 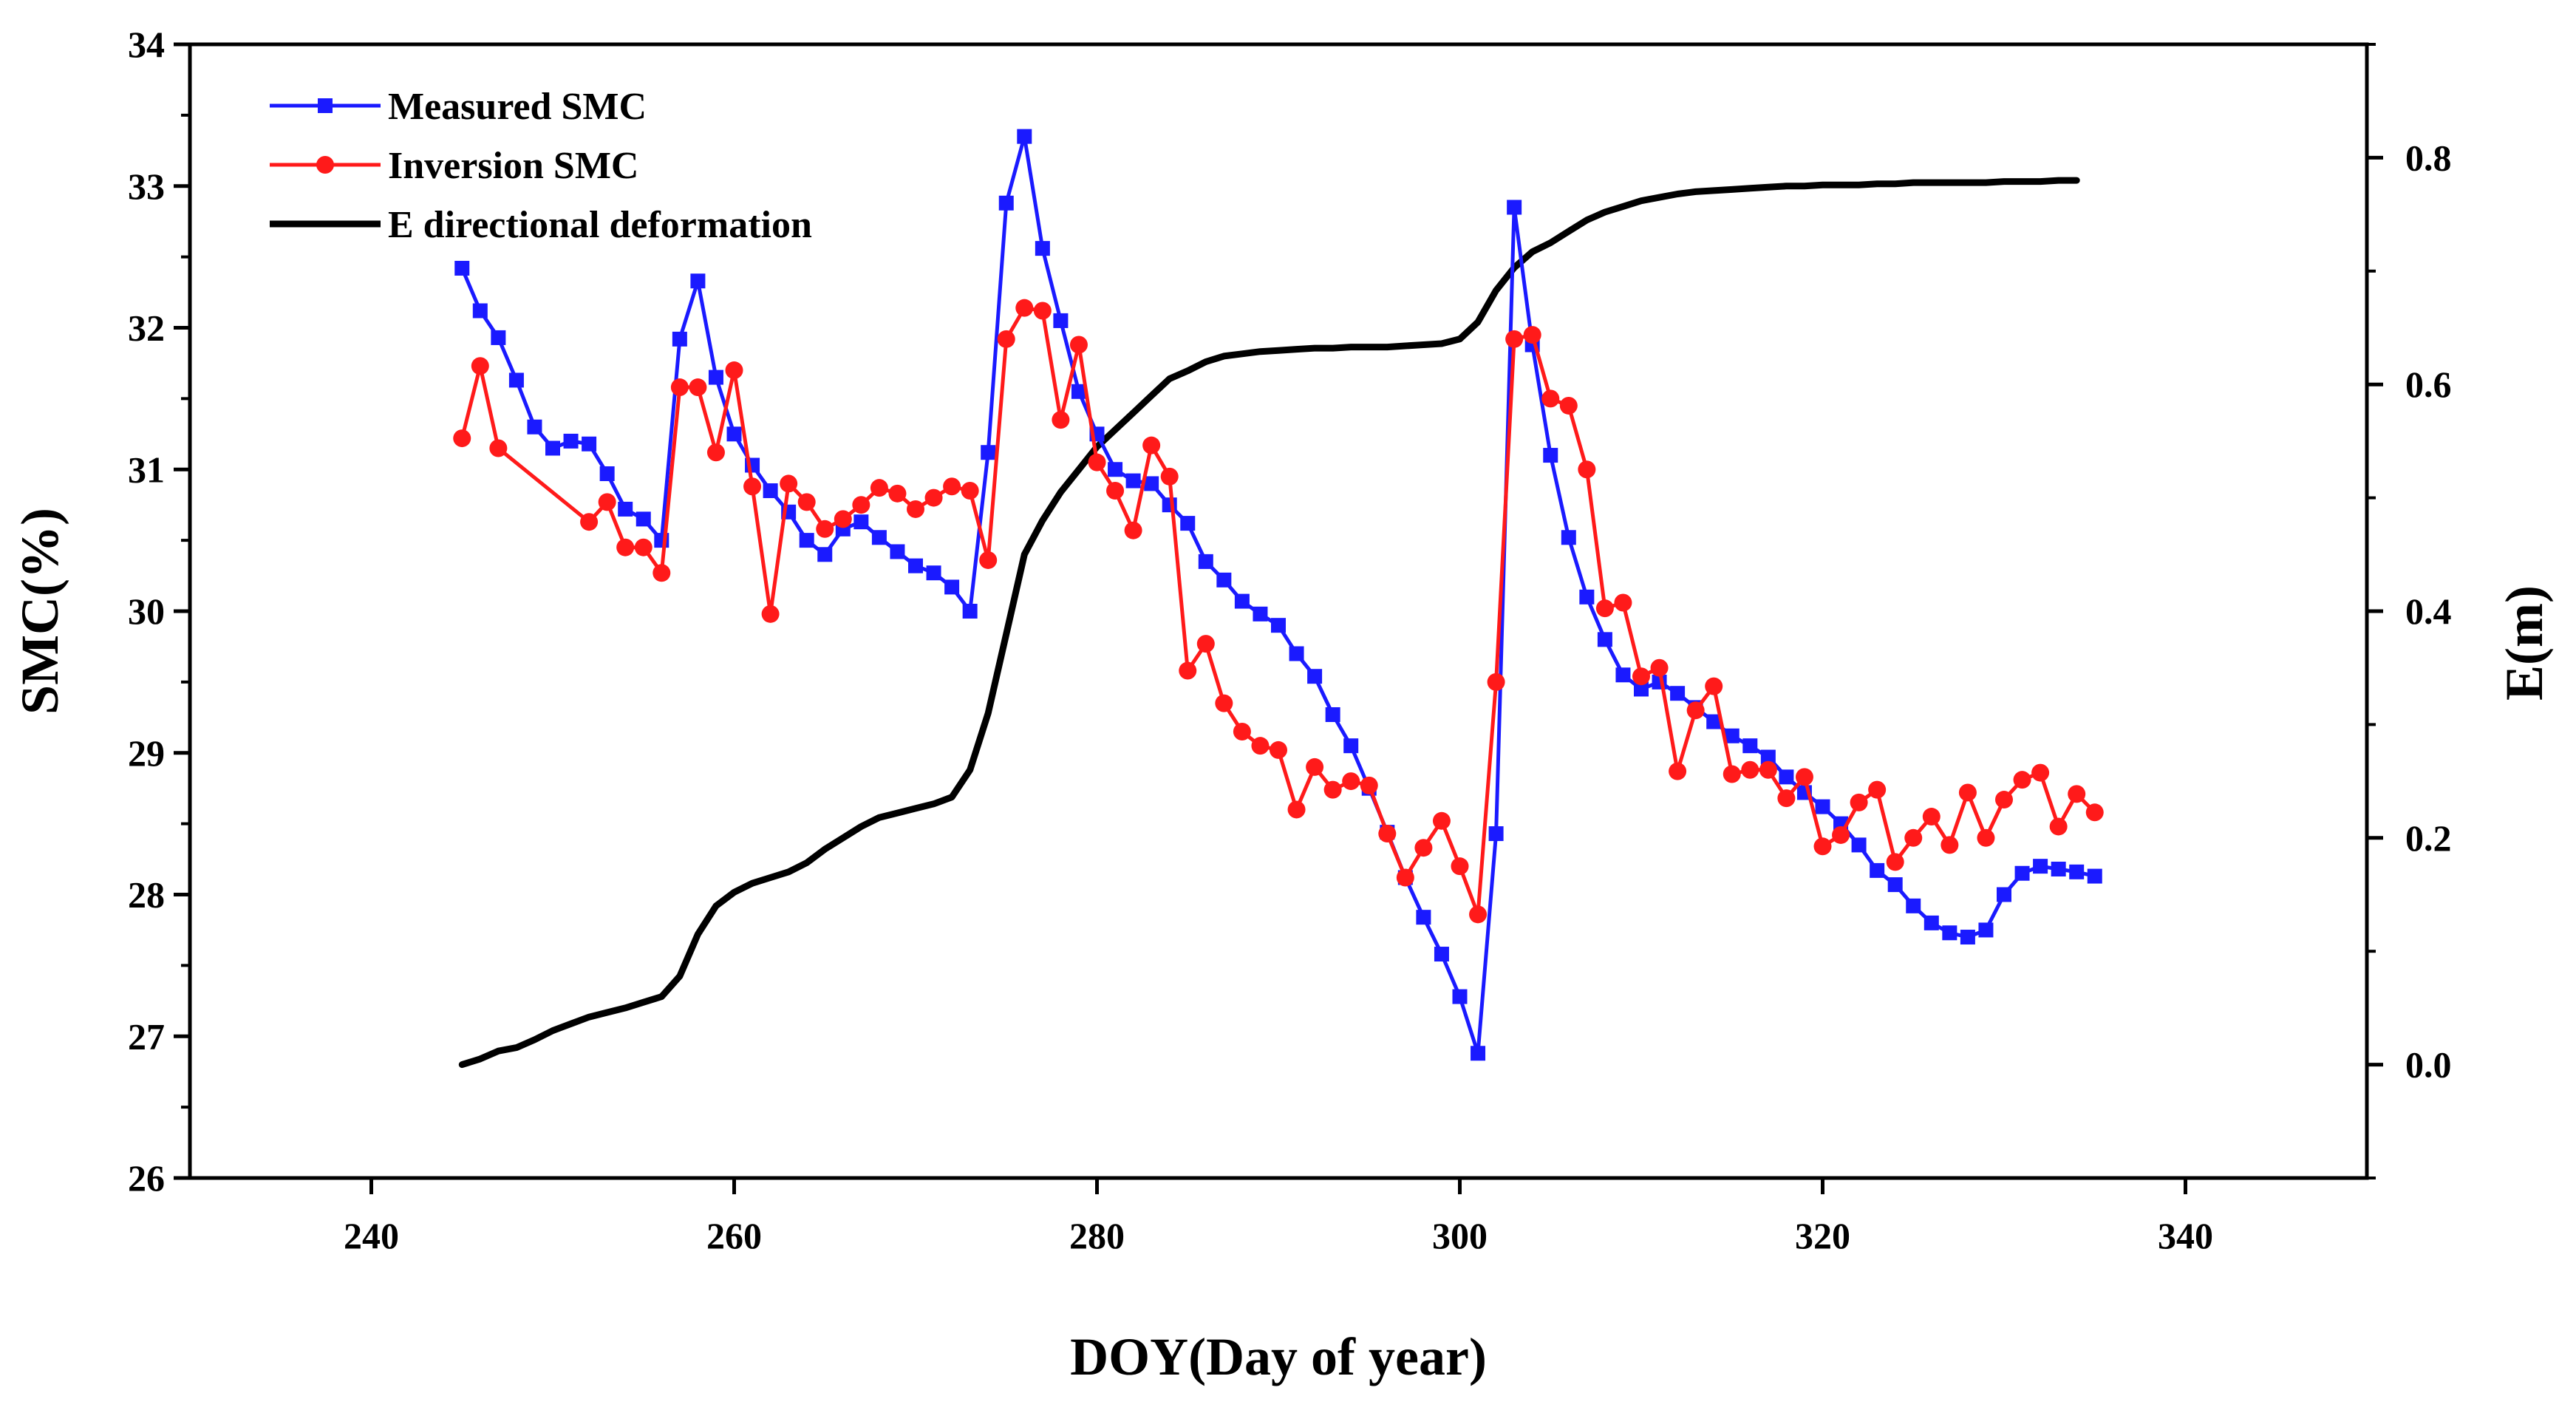 What do you see at coordinates (371, 1235) in the screenshot?
I see `x-tick-label: 240` at bounding box center [371, 1235].